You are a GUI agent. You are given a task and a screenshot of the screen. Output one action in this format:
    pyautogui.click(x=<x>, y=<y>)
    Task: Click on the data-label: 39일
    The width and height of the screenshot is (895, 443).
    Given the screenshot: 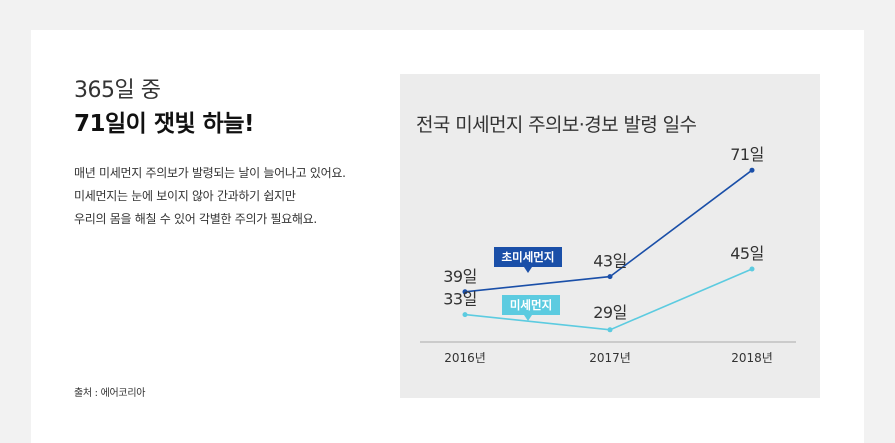 What is the action you would take?
    pyautogui.click(x=460, y=276)
    